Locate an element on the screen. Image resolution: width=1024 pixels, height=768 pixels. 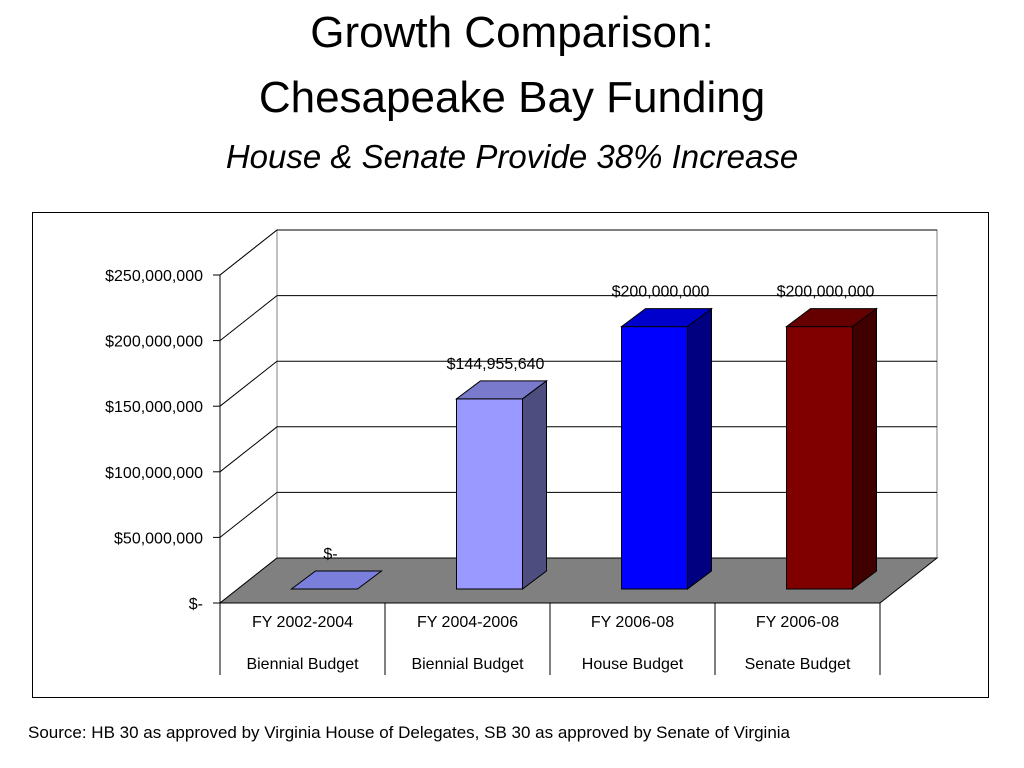
y-tick-label: $250,000,000 is located at coordinates (154, 276).